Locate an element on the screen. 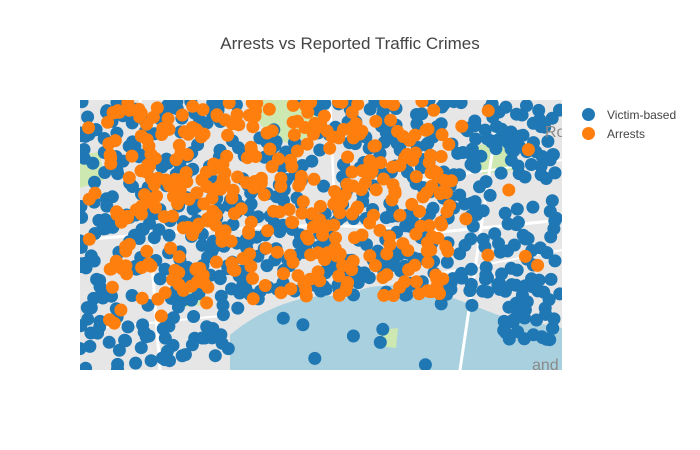 Image resolution: width=700 pixels, height=450 pixels. legend-item-arrests: Arrests is located at coordinates (629, 133).